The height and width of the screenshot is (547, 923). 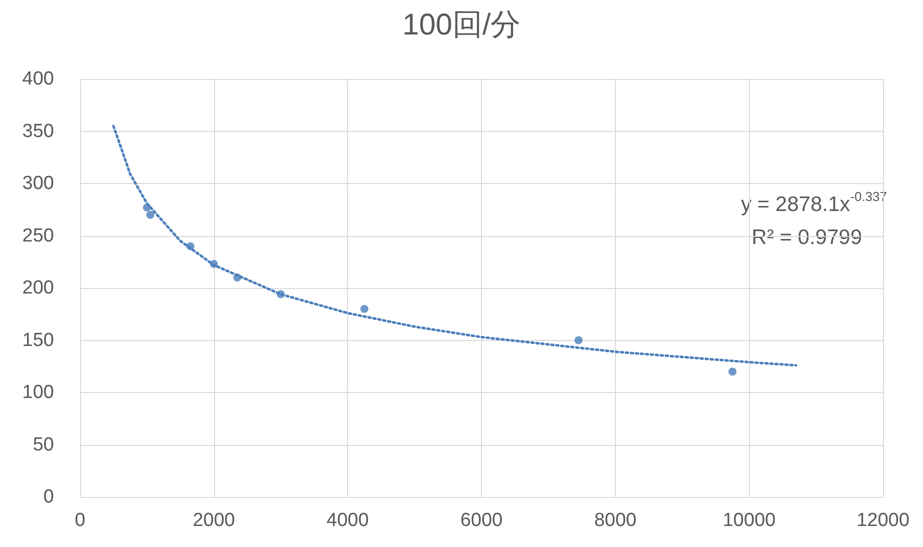 What do you see at coordinates (749, 520) in the screenshot?
I see `x-tick-label: 10000` at bounding box center [749, 520].